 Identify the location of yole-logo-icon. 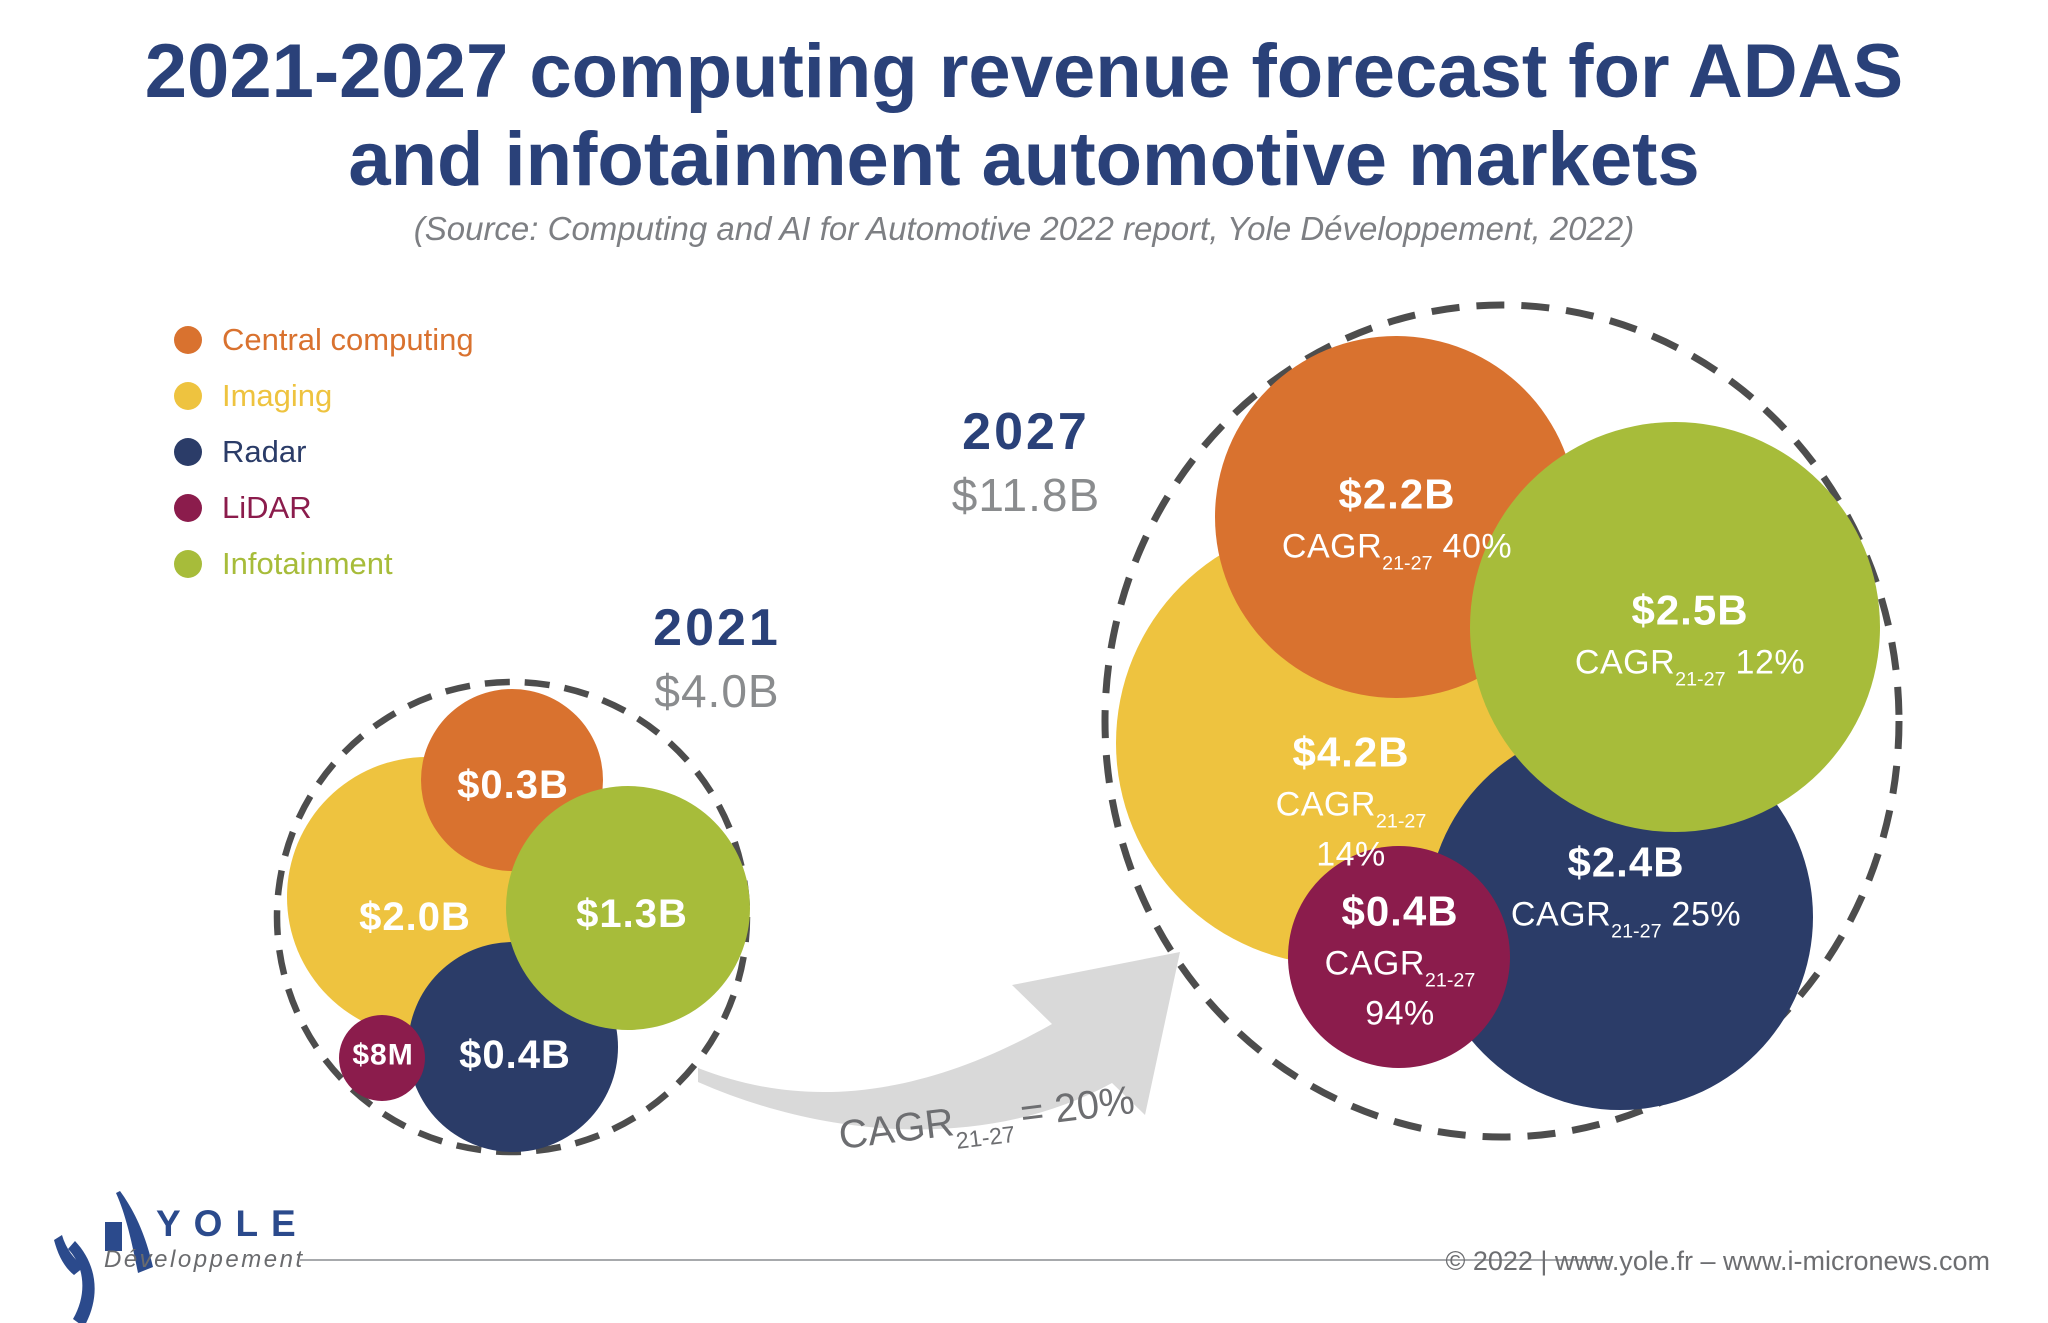
(103, 1257).